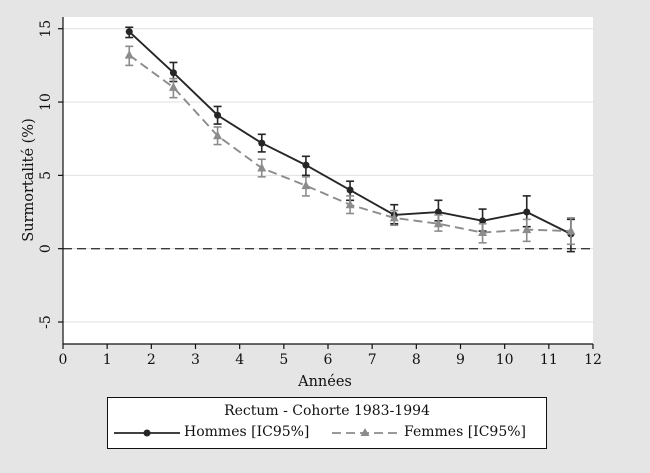 Image resolution: width=650 pixels, height=473 pixels. I want to click on x-tick-label: 3, so click(195, 360).